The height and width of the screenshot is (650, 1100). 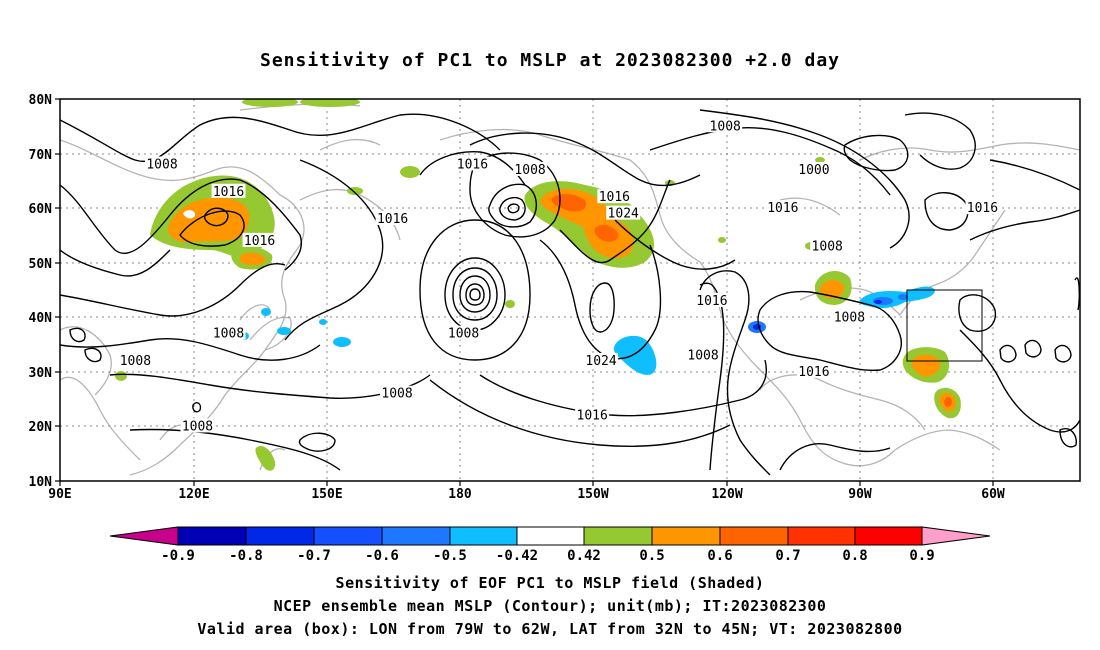 What do you see at coordinates (592, 494) in the screenshot?
I see `lon-label: 150W` at bounding box center [592, 494].